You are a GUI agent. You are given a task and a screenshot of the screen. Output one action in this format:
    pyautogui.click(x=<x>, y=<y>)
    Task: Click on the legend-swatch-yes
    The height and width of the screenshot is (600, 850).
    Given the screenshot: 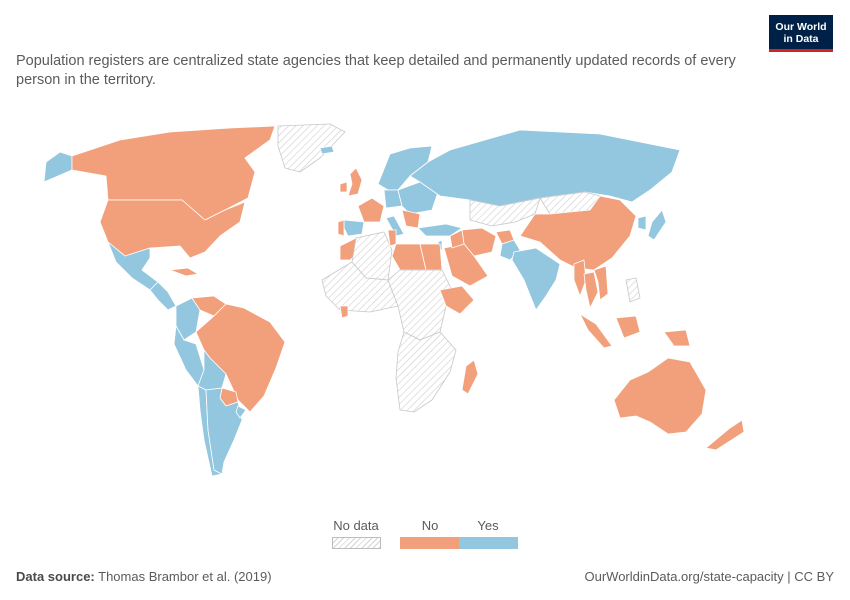 What is the action you would take?
    pyautogui.click(x=488, y=543)
    